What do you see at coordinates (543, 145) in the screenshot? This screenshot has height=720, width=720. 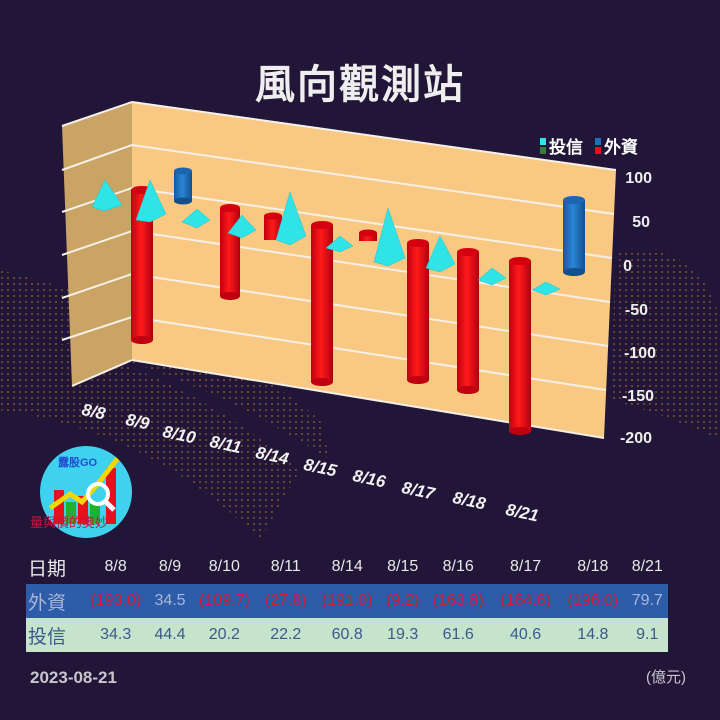 I see `legend-swatch-trust` at bounding box center [543, 145].